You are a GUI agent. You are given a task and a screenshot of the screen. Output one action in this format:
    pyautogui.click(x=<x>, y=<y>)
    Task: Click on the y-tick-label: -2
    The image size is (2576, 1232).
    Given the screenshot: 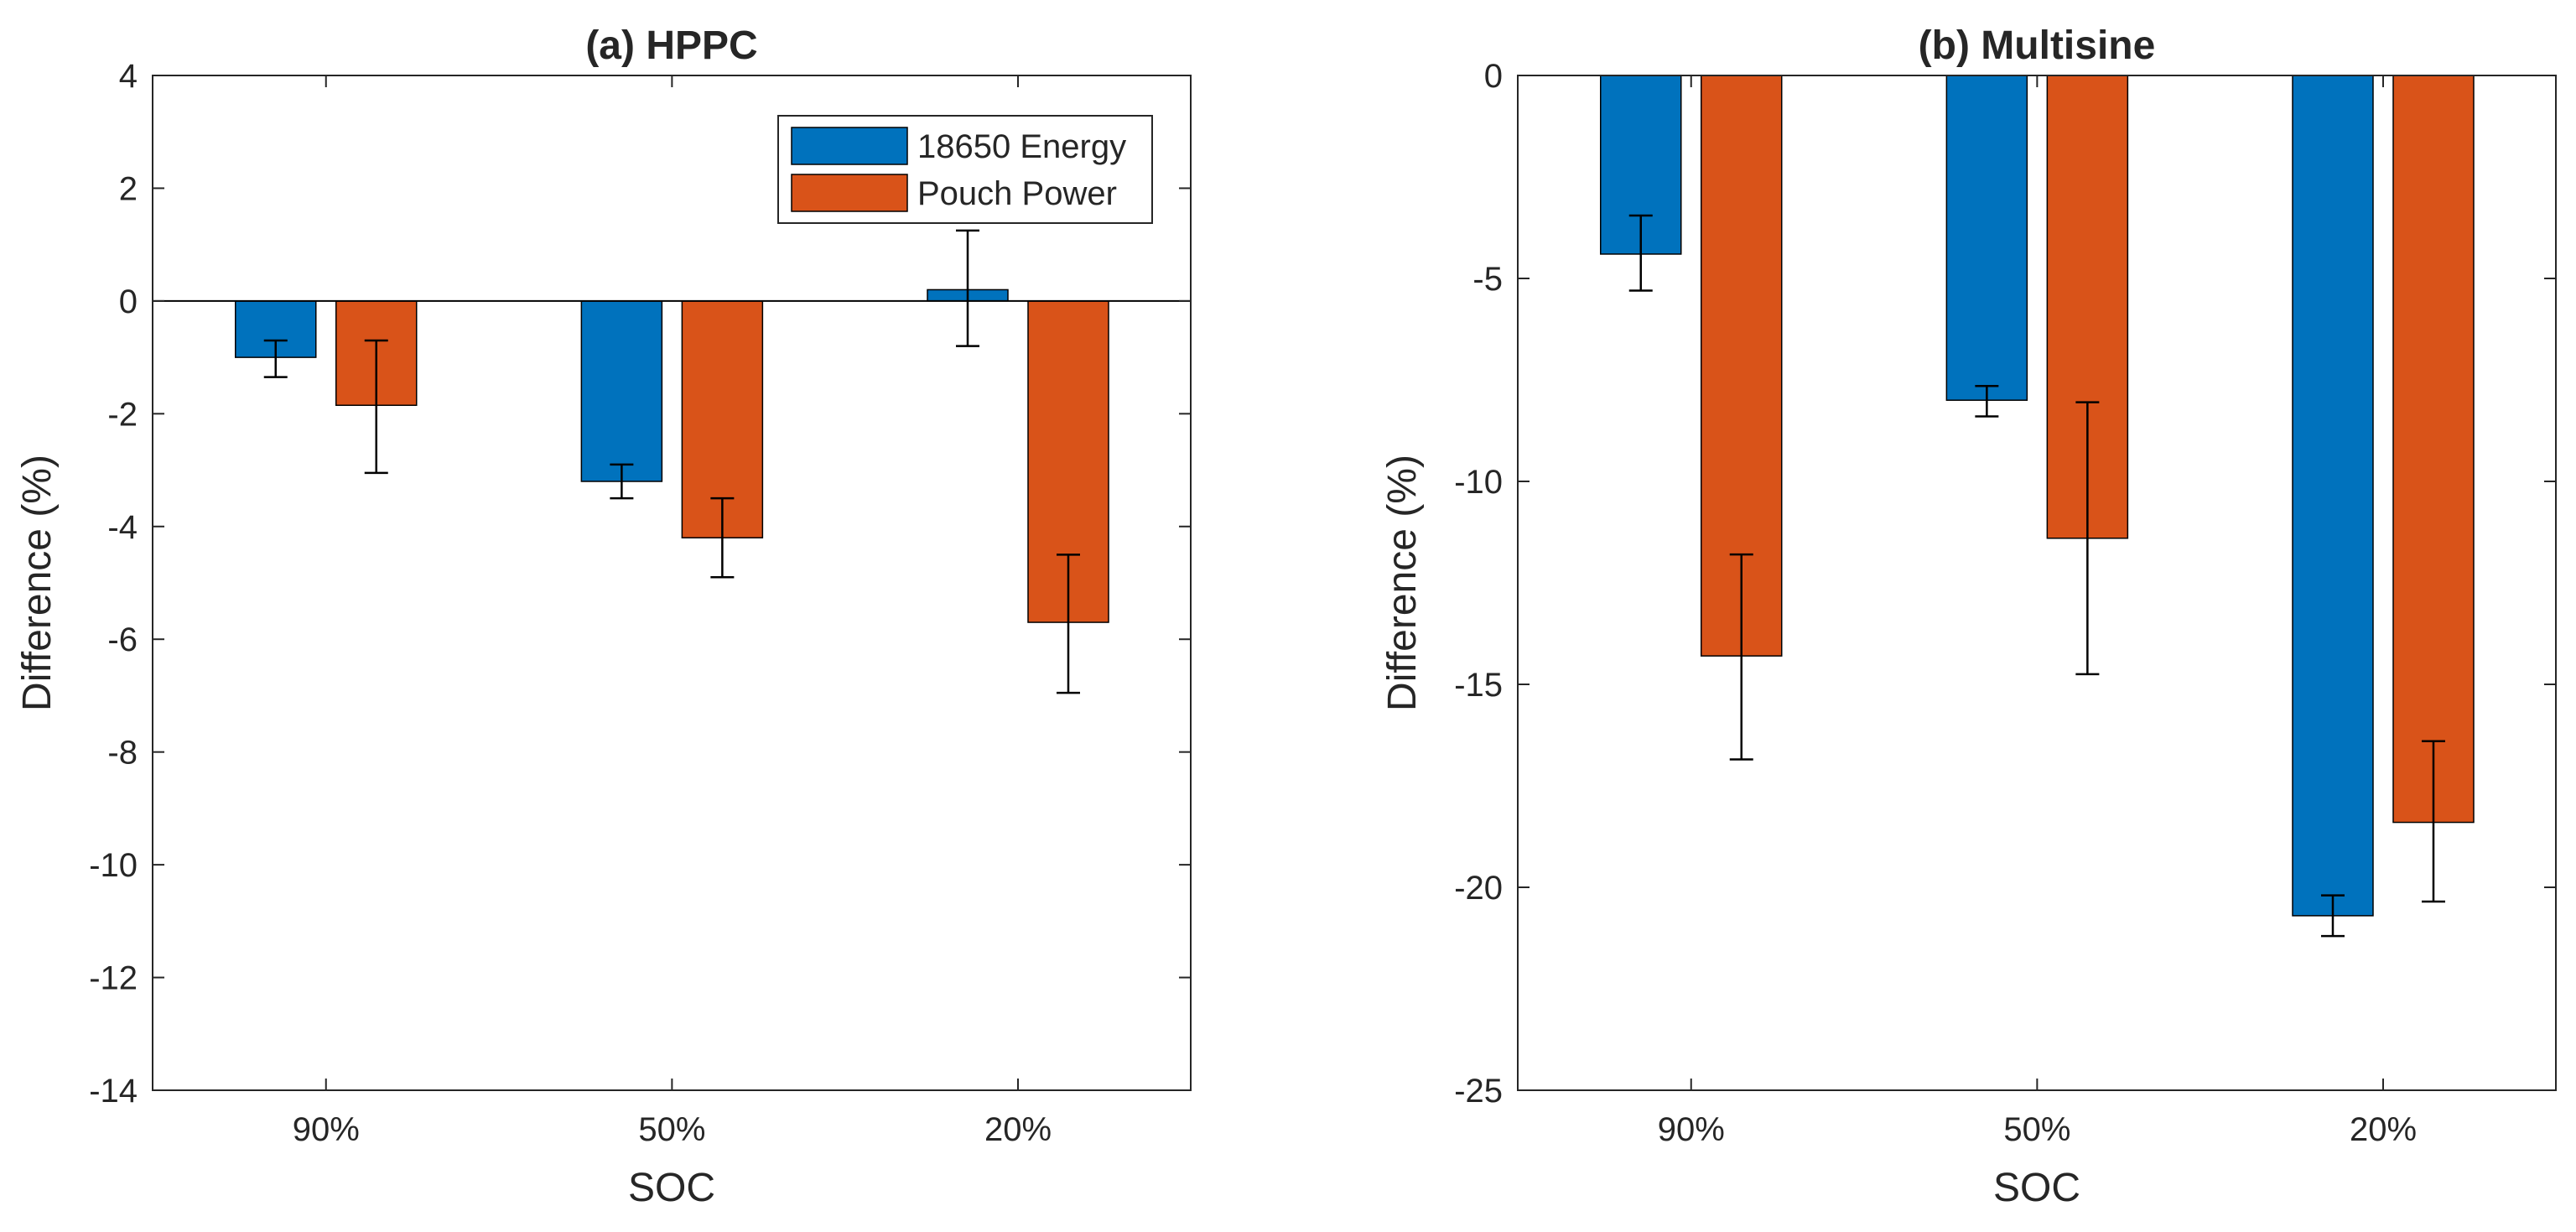 What is the action you would take?
    pyautogui.click(x=122, y=414)
    